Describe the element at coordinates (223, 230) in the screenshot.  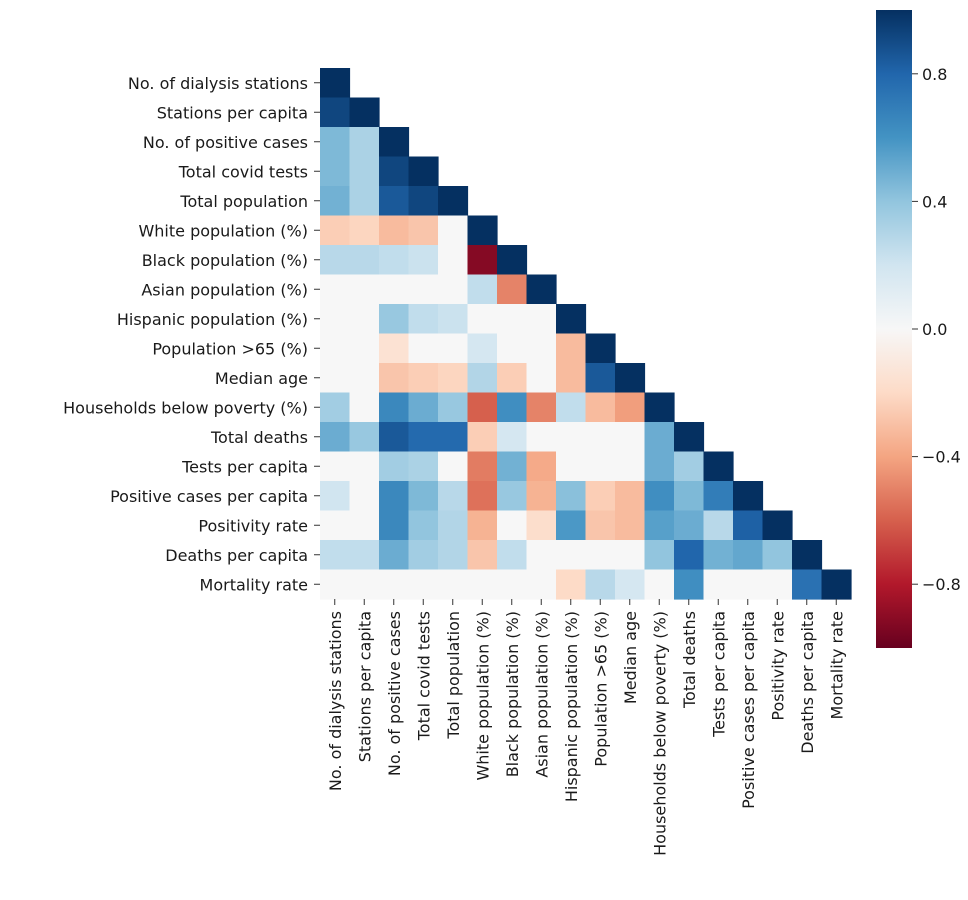
I see `y-tick-label: White population (%)` at that location.